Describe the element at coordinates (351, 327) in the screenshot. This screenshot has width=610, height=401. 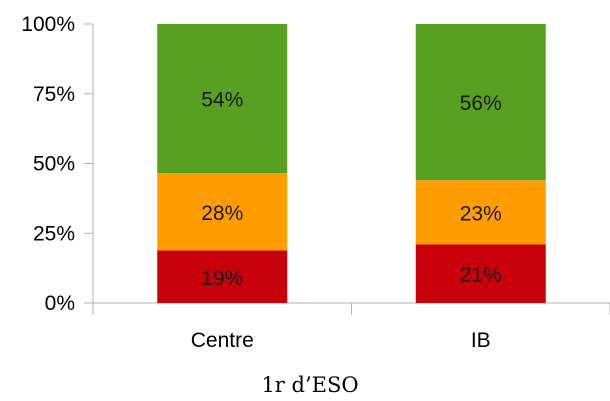
I see `x-axis: Centre IB` at that location.